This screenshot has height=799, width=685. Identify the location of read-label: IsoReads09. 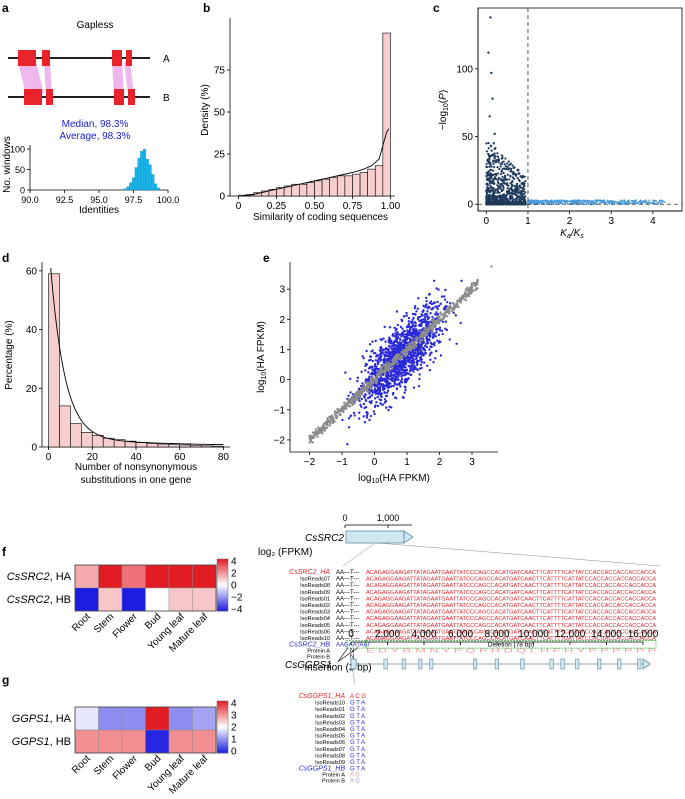
(330, 763).